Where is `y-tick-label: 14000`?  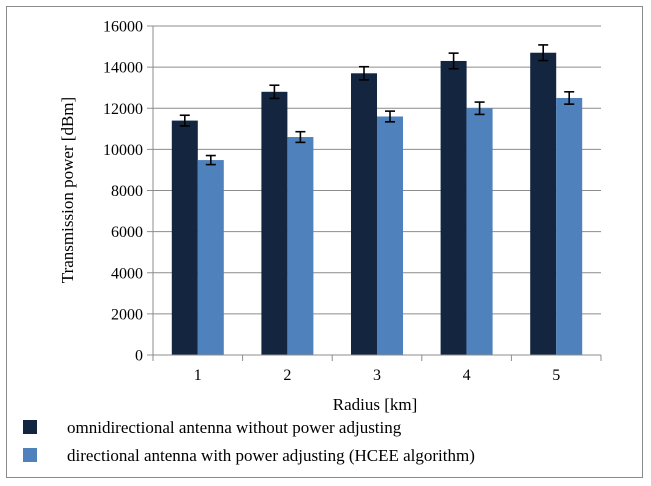
y-tick-label: 14000 is located at coordinates (123, 68).